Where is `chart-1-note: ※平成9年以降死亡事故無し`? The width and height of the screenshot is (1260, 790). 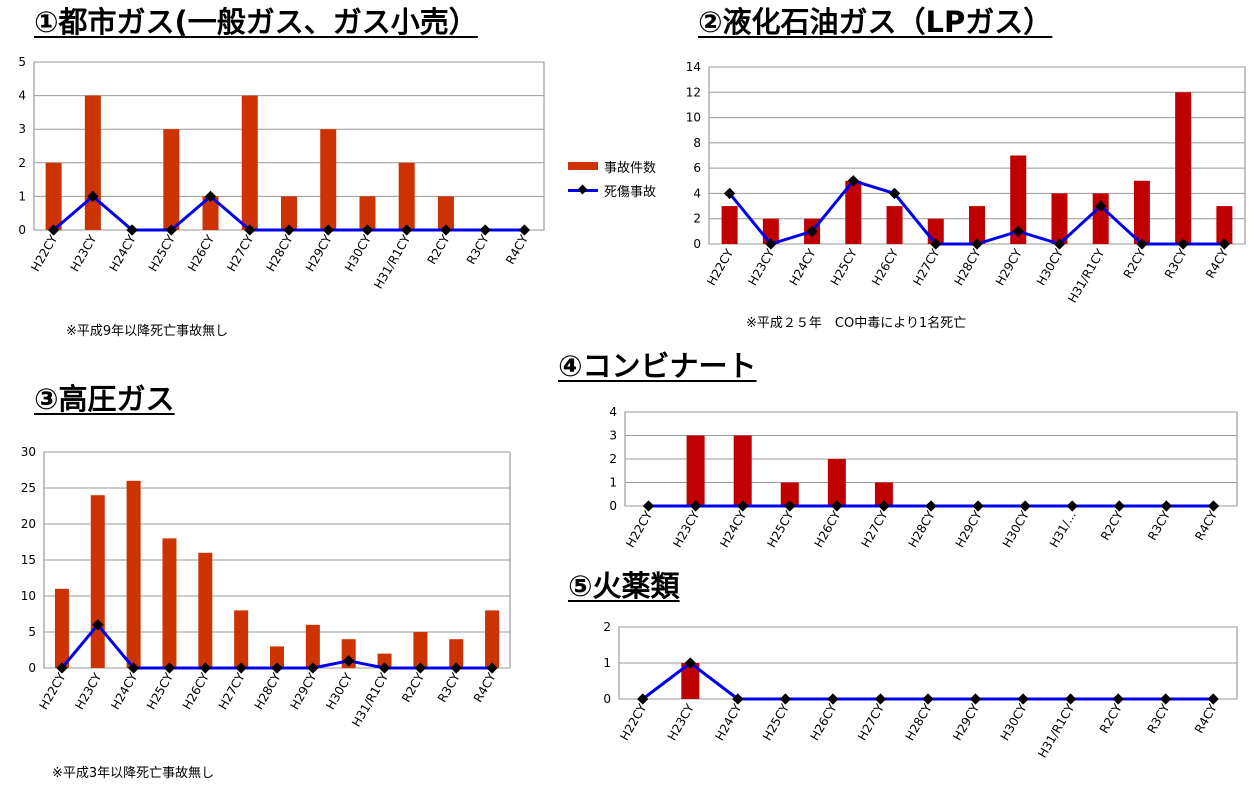 chart-1-note: ※平成9年以降死亡事故無し is located at coordinates (147, 331).